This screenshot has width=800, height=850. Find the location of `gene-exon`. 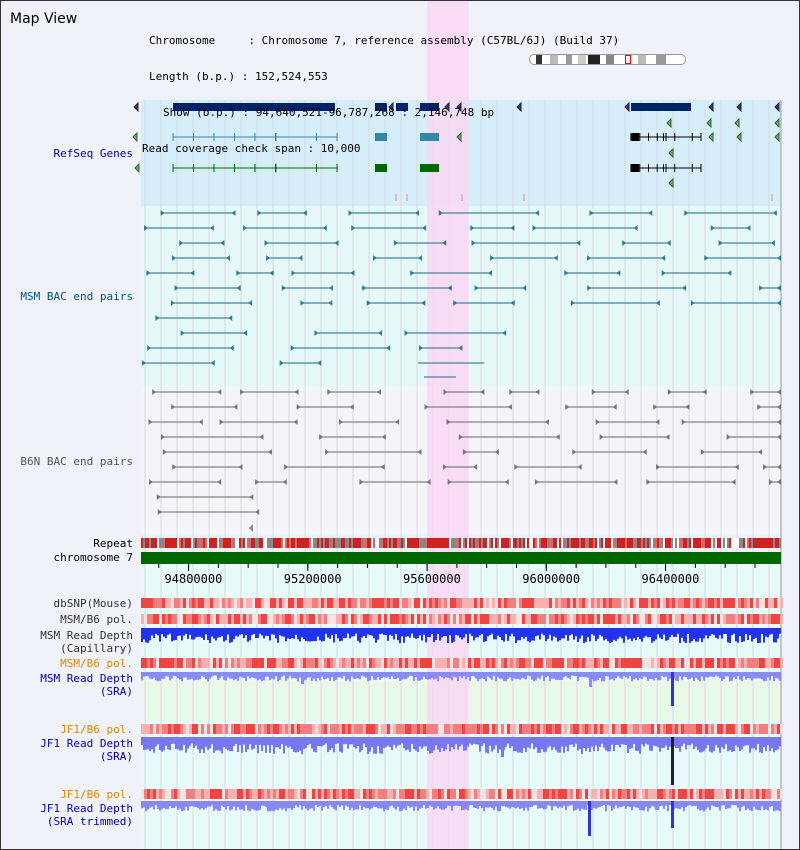

gene-exon is located at coordinates (381, 137).